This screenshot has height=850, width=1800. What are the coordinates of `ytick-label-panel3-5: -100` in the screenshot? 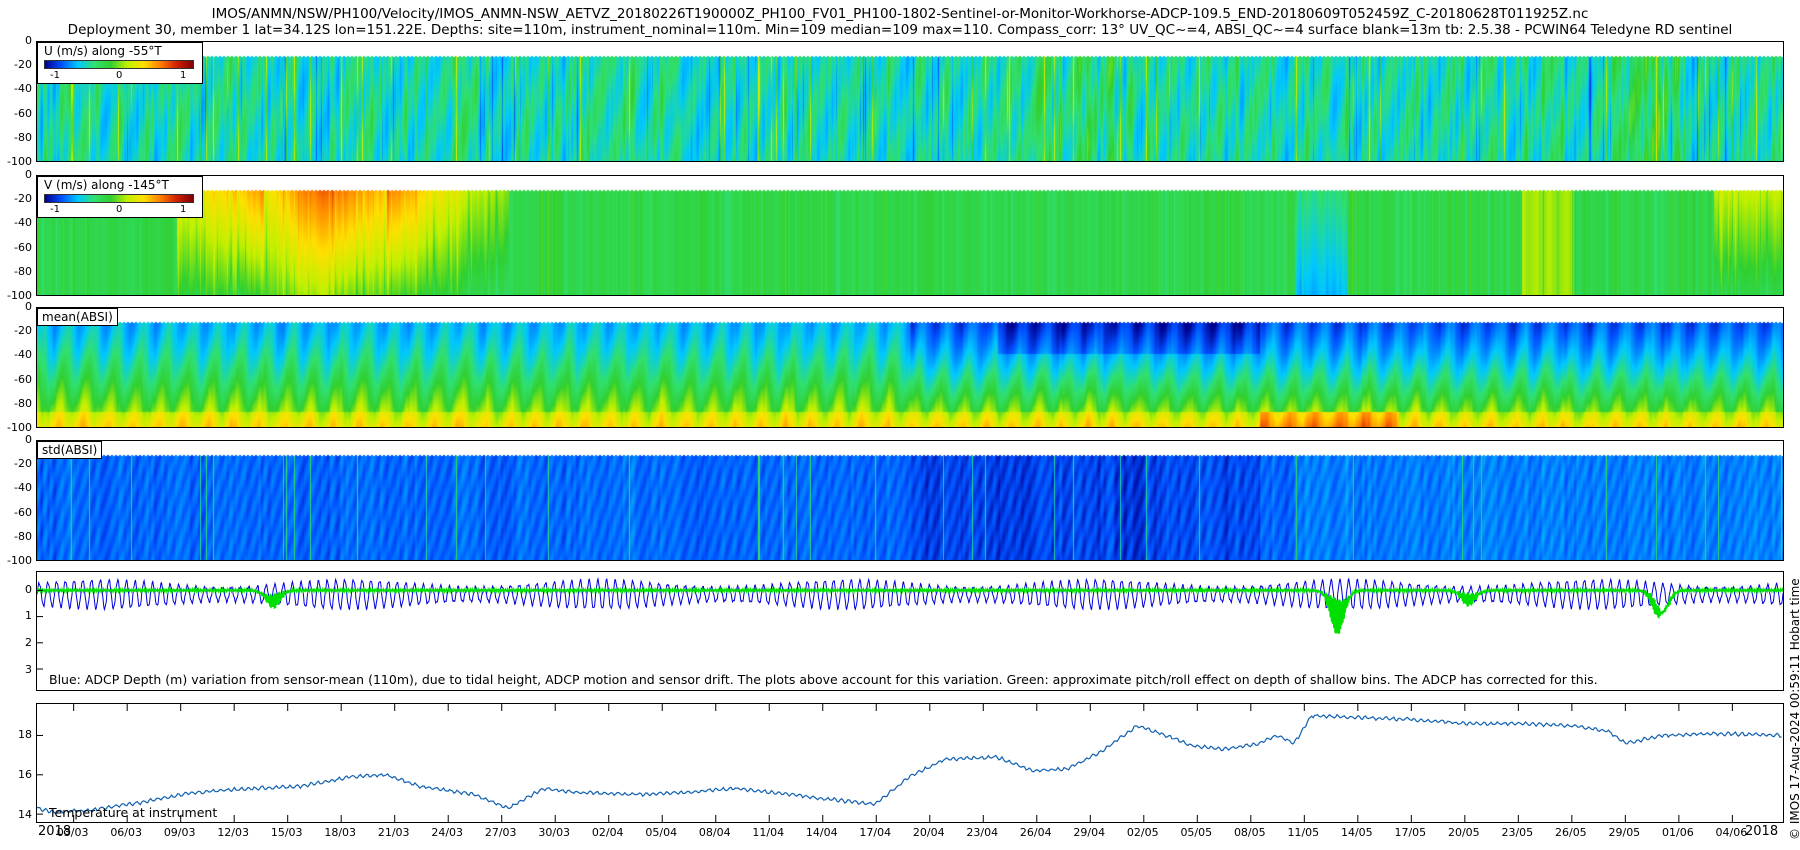 It's located at (19, 560).